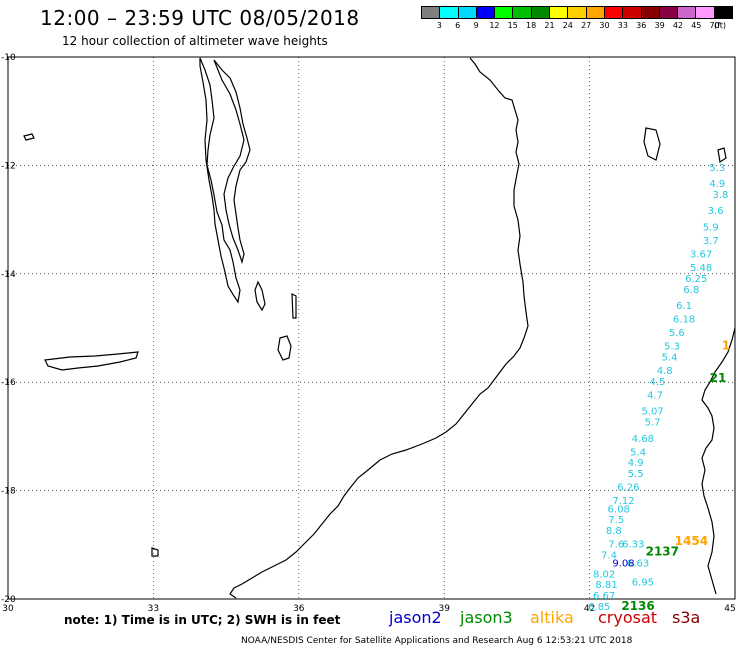 The image size is (740, 650). Describe the element at coordinates (637, 606) in the screenshot. I see `wave-height-label: 2136` at that location.